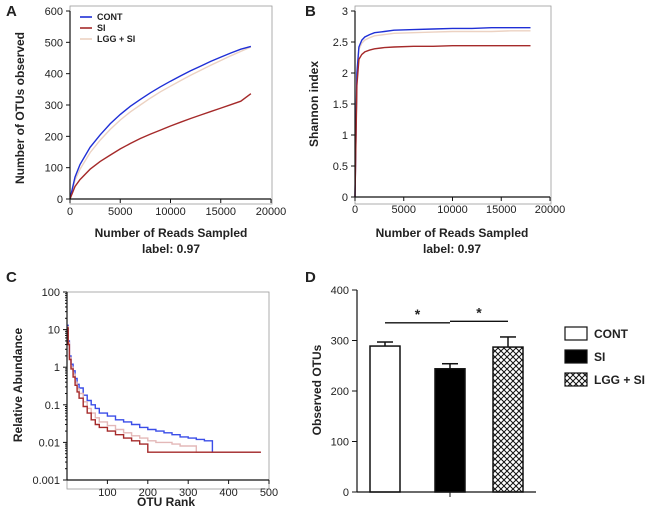 The image size is (655, 511). What do you see at coordinates (107, 493) in the screenshot?
I see `panel-c-x-tick-label: 100` at bounding box center [107, 493].